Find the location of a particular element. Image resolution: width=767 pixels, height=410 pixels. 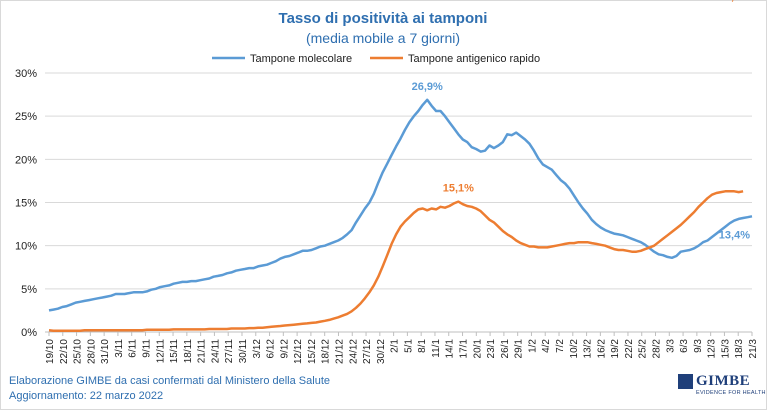

x-tick-label: 18/12 is located at coordinates (326, 351).